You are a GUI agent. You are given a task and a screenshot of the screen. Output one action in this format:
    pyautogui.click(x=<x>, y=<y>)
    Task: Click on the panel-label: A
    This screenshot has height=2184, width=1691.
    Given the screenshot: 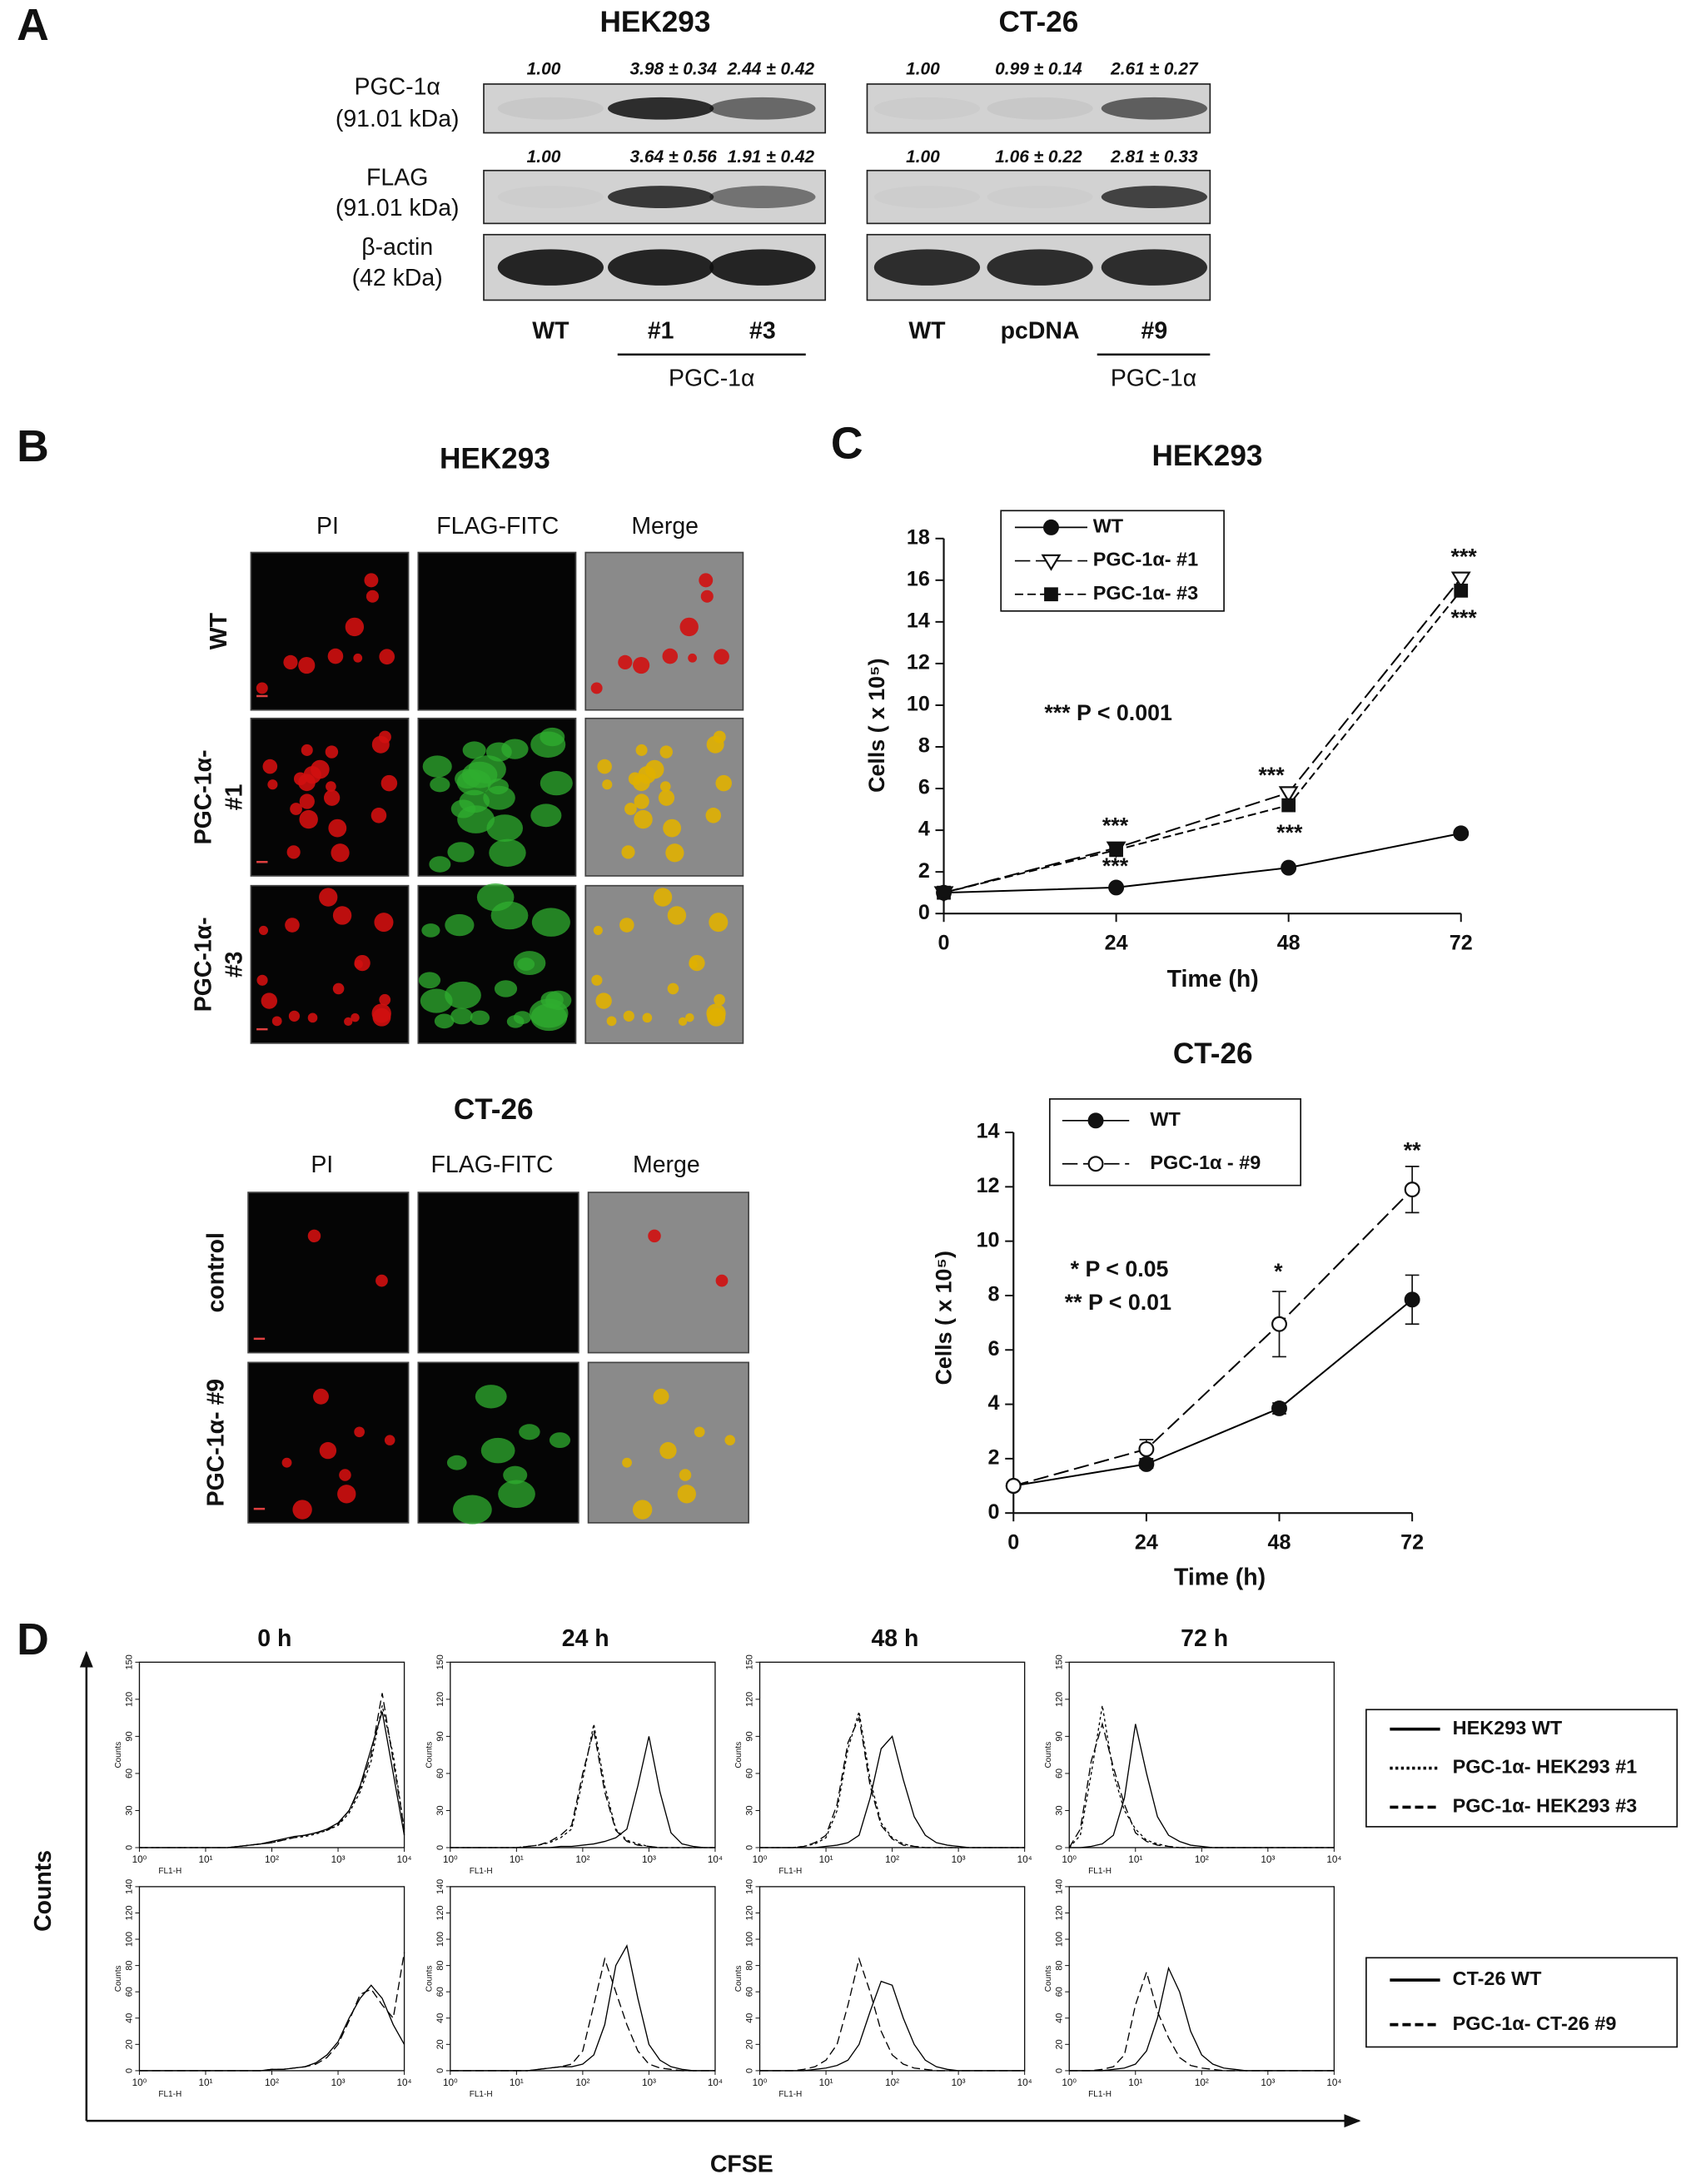 What is the action you would take?
    pyautogui.click(x=33, y=25)
    